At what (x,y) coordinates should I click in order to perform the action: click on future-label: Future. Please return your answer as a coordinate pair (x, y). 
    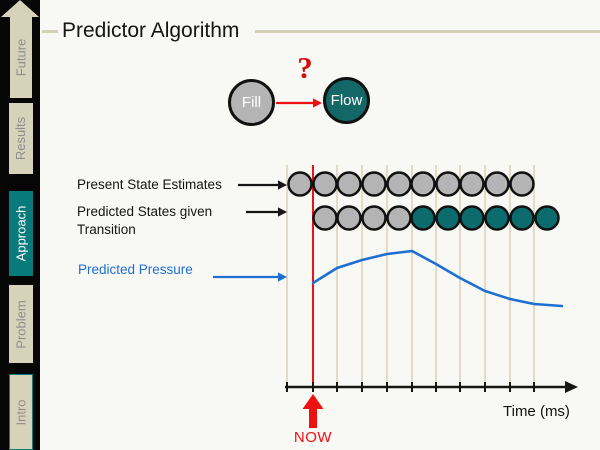
    Looking at the image, I should click on (21, 57).